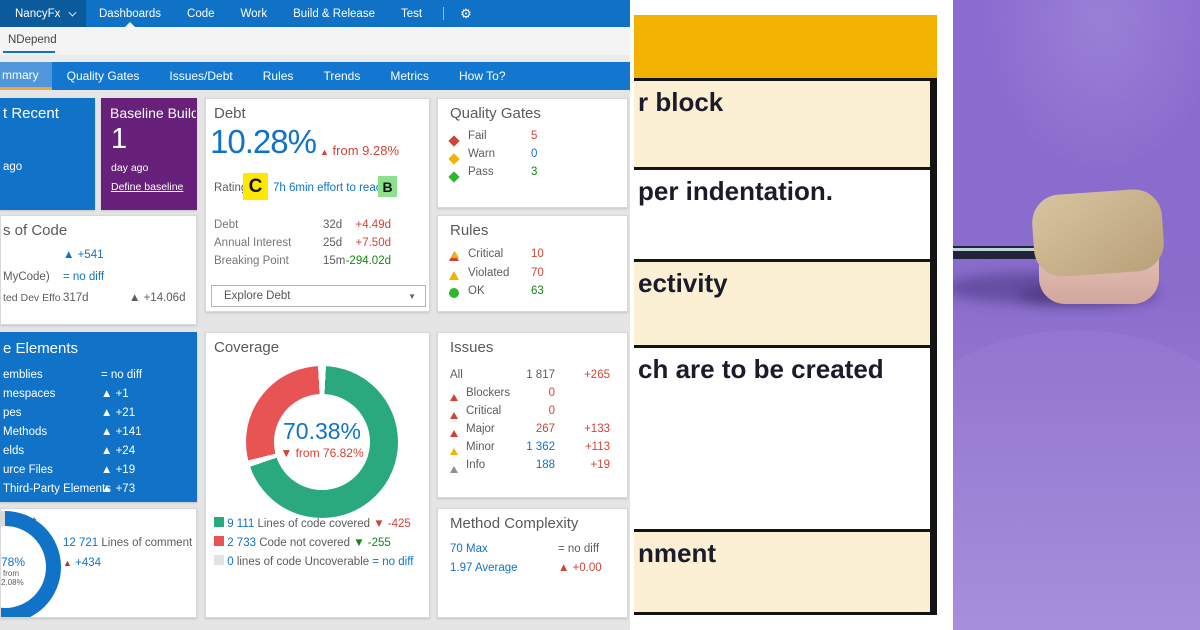 This screenshot has width=1200, height=630. What do you see at coordinates (683, 283) in the screenshot?
I see `table-cell-text: ectivity` at bounding box center [683, 283].